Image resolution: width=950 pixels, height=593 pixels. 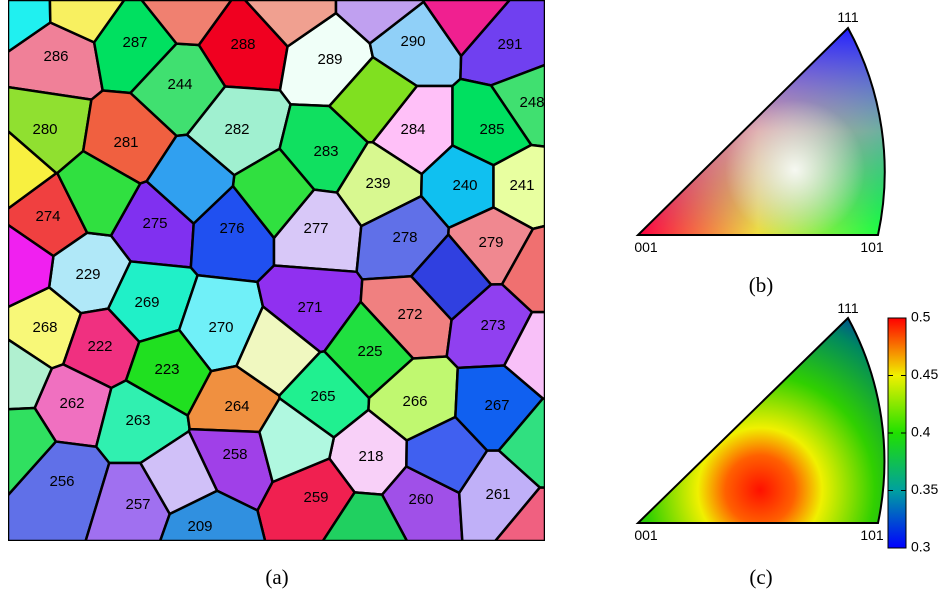 What do you see at coordinates (166, 369) in the screenshot?
I see `grain-label: 223` at bounding box center [166, 369].